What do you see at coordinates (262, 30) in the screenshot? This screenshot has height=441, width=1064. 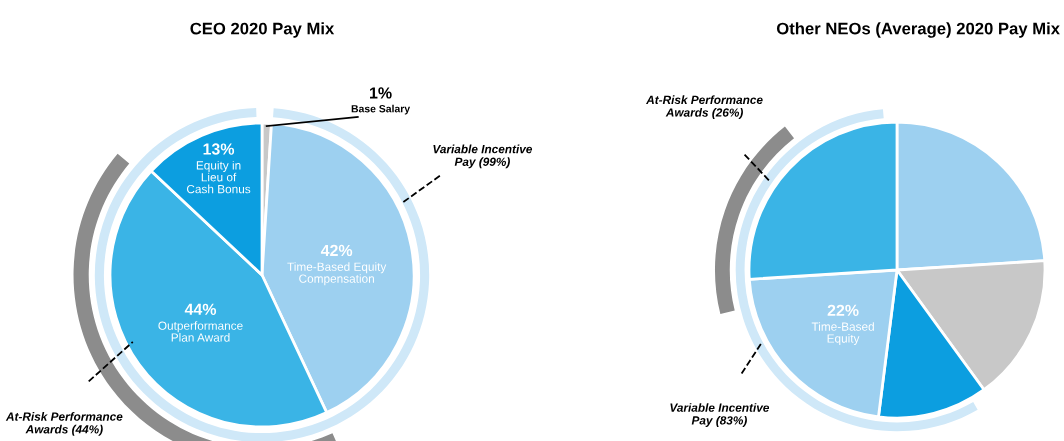 I see `chart-title: CEO 2020 Pay Mix` at bounding box center [262, 30].